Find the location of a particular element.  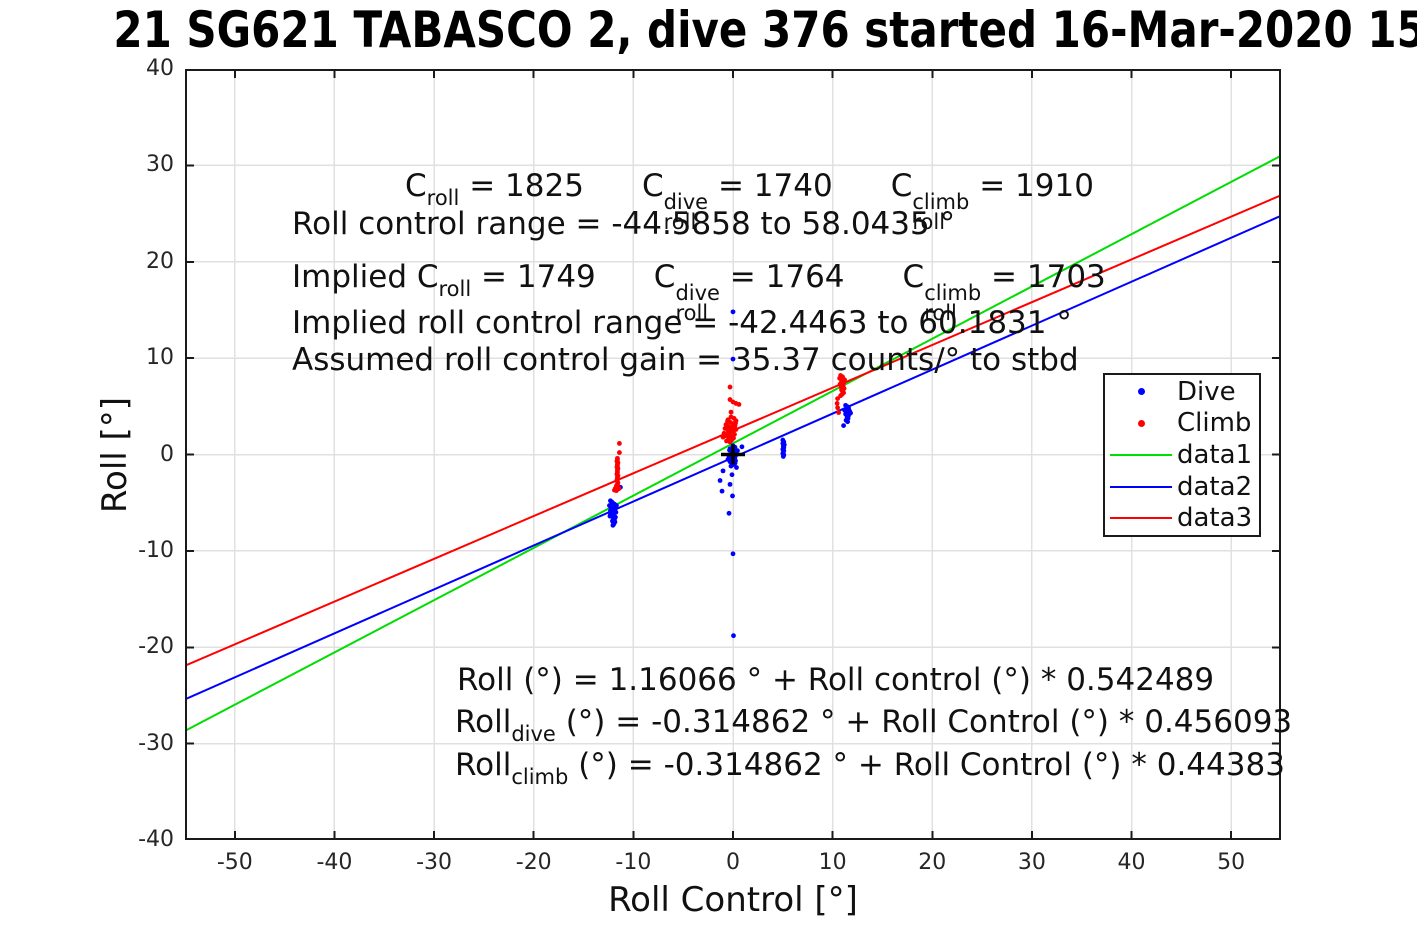

x-tick-label: -10 is located at coordinates (633, 862).